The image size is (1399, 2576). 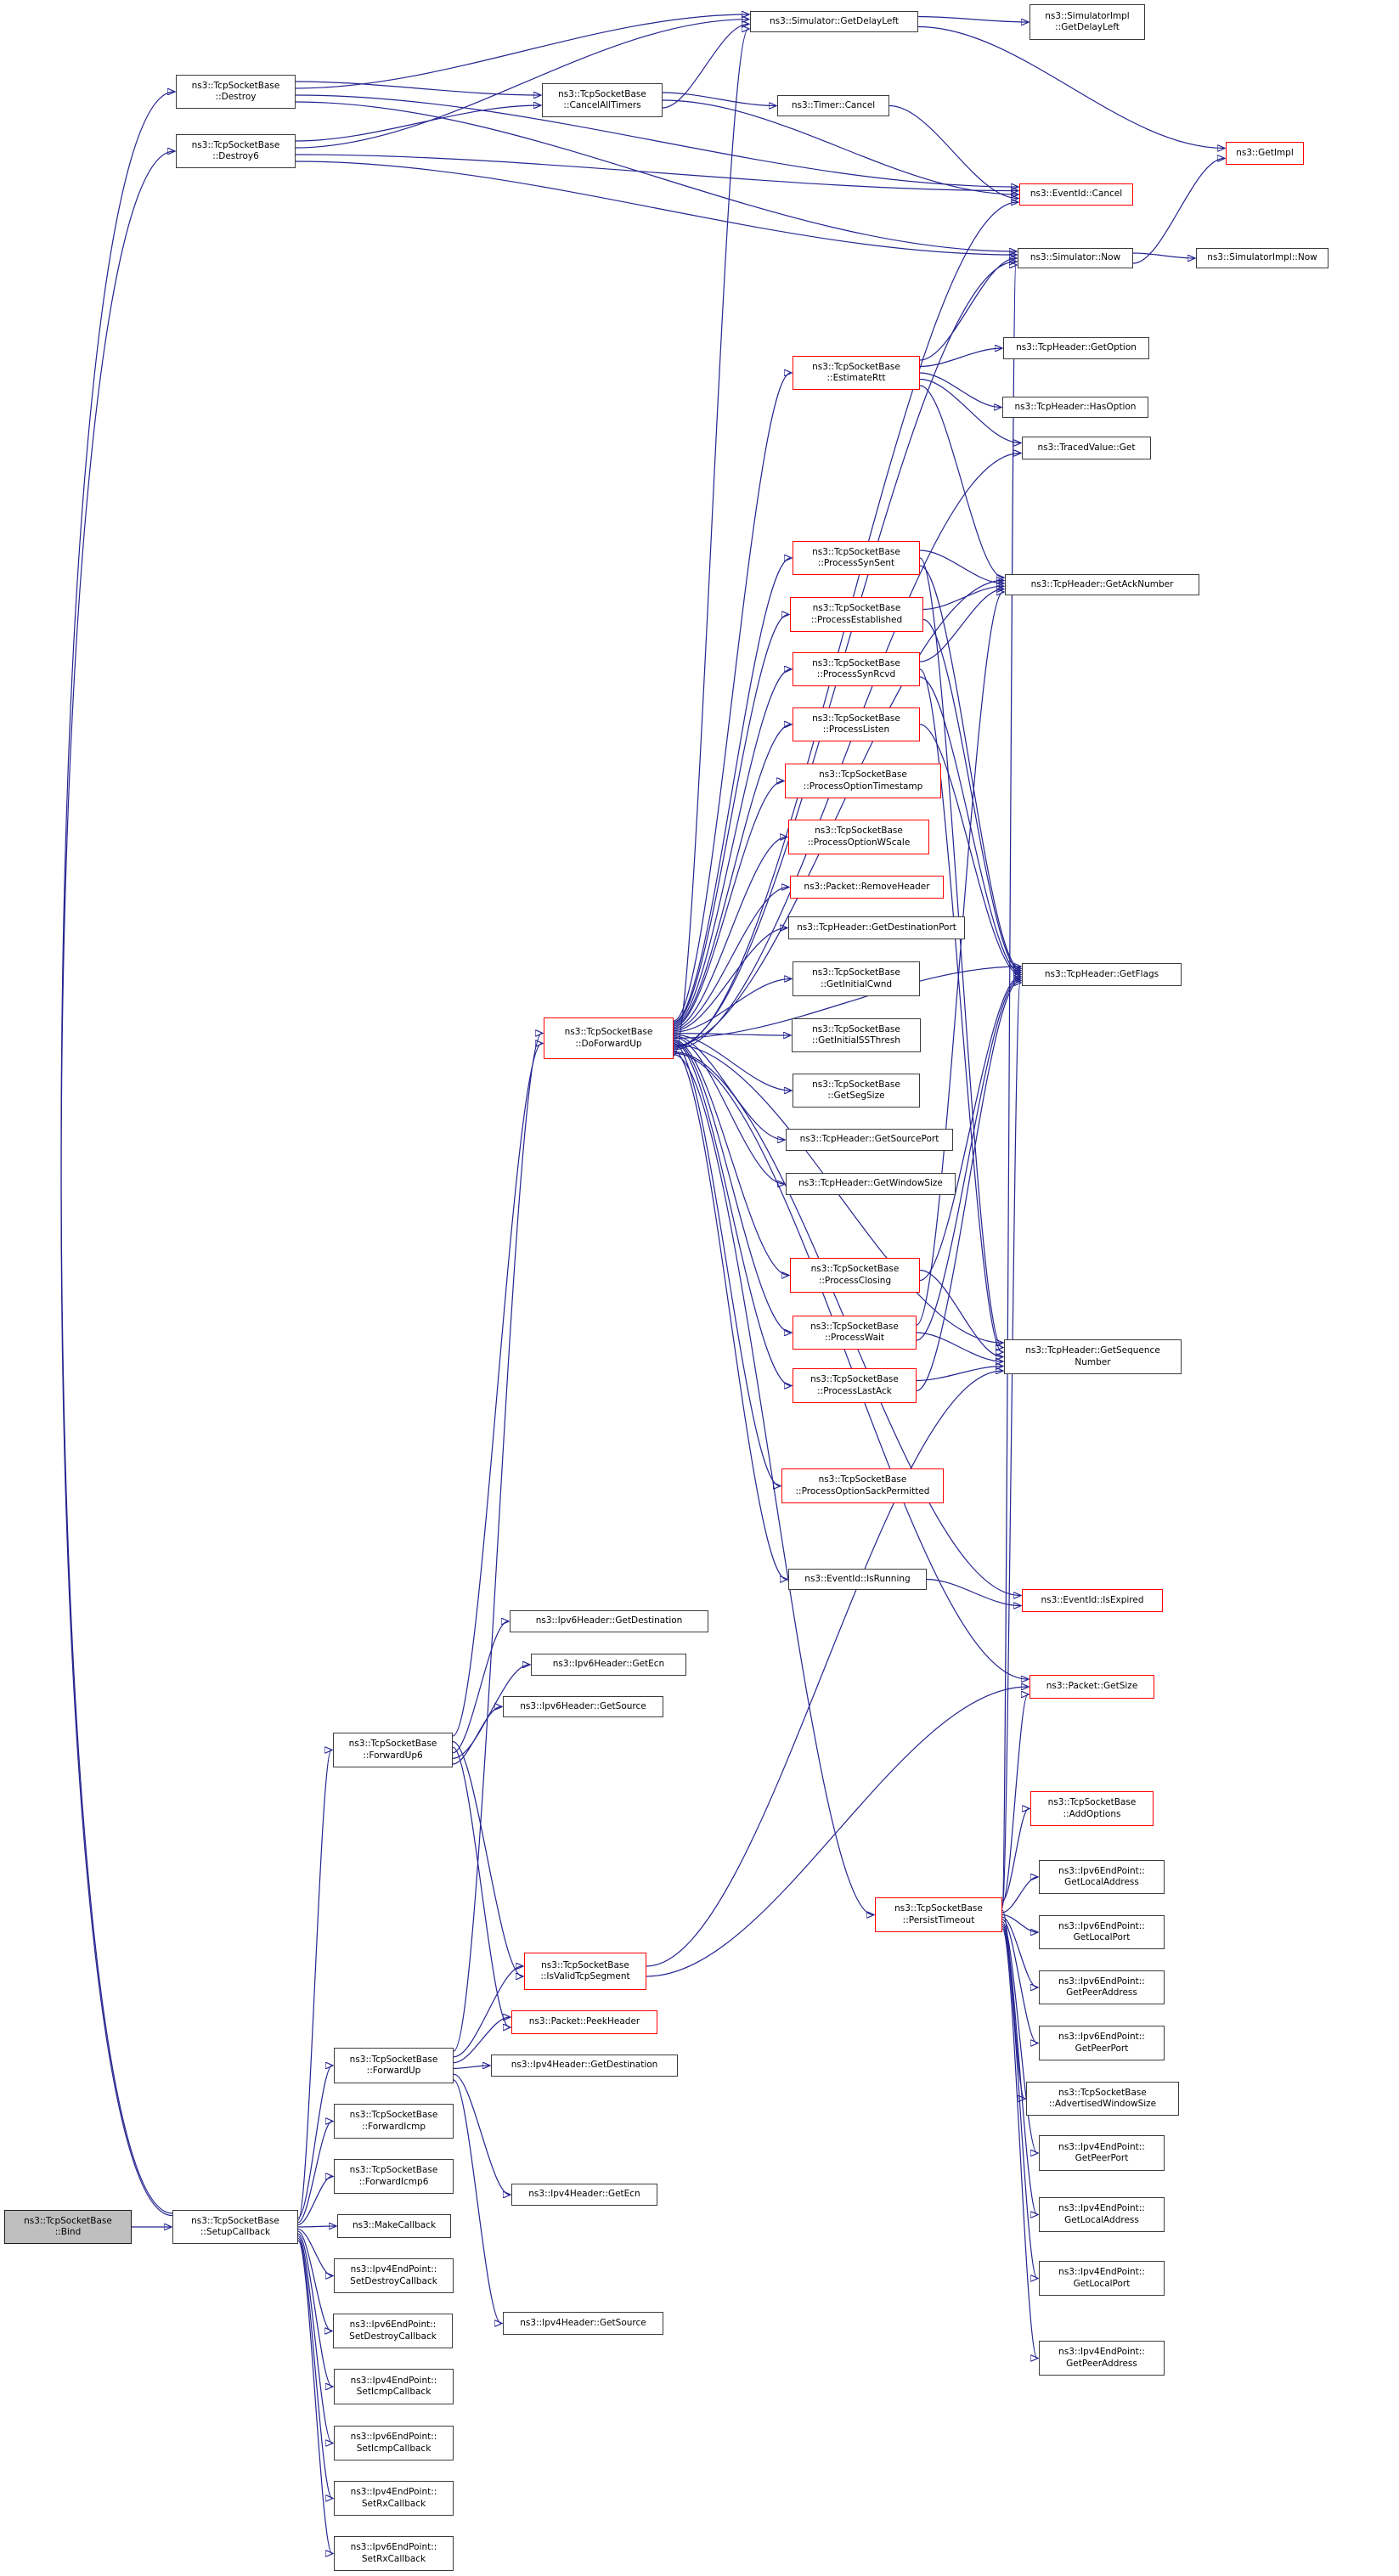 I want to click on edge-setup_callback-to-ipv4ep_set_rx_cb, so click(x=314, y=2367).